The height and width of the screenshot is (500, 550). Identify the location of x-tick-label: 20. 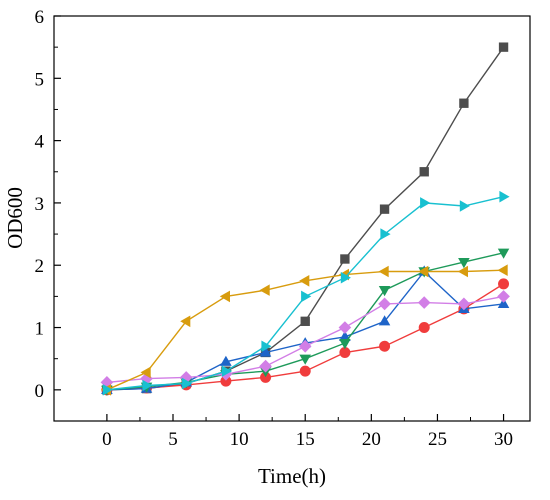
(371, 439).